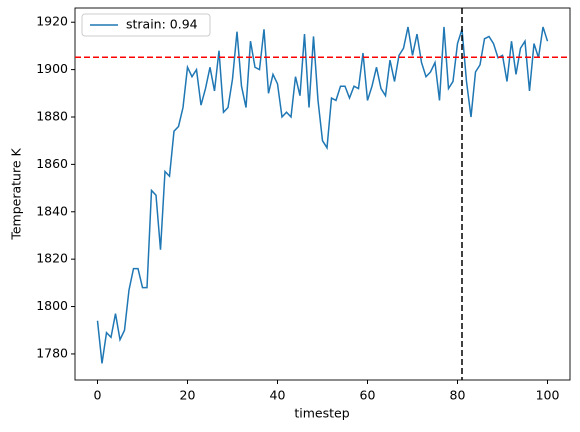 This screenshot has height=432, width=580. What do you see at coordinates (52, 305) in the screenshot?
I see `y-tick-label: 1800` at bounding box center [52, 305].